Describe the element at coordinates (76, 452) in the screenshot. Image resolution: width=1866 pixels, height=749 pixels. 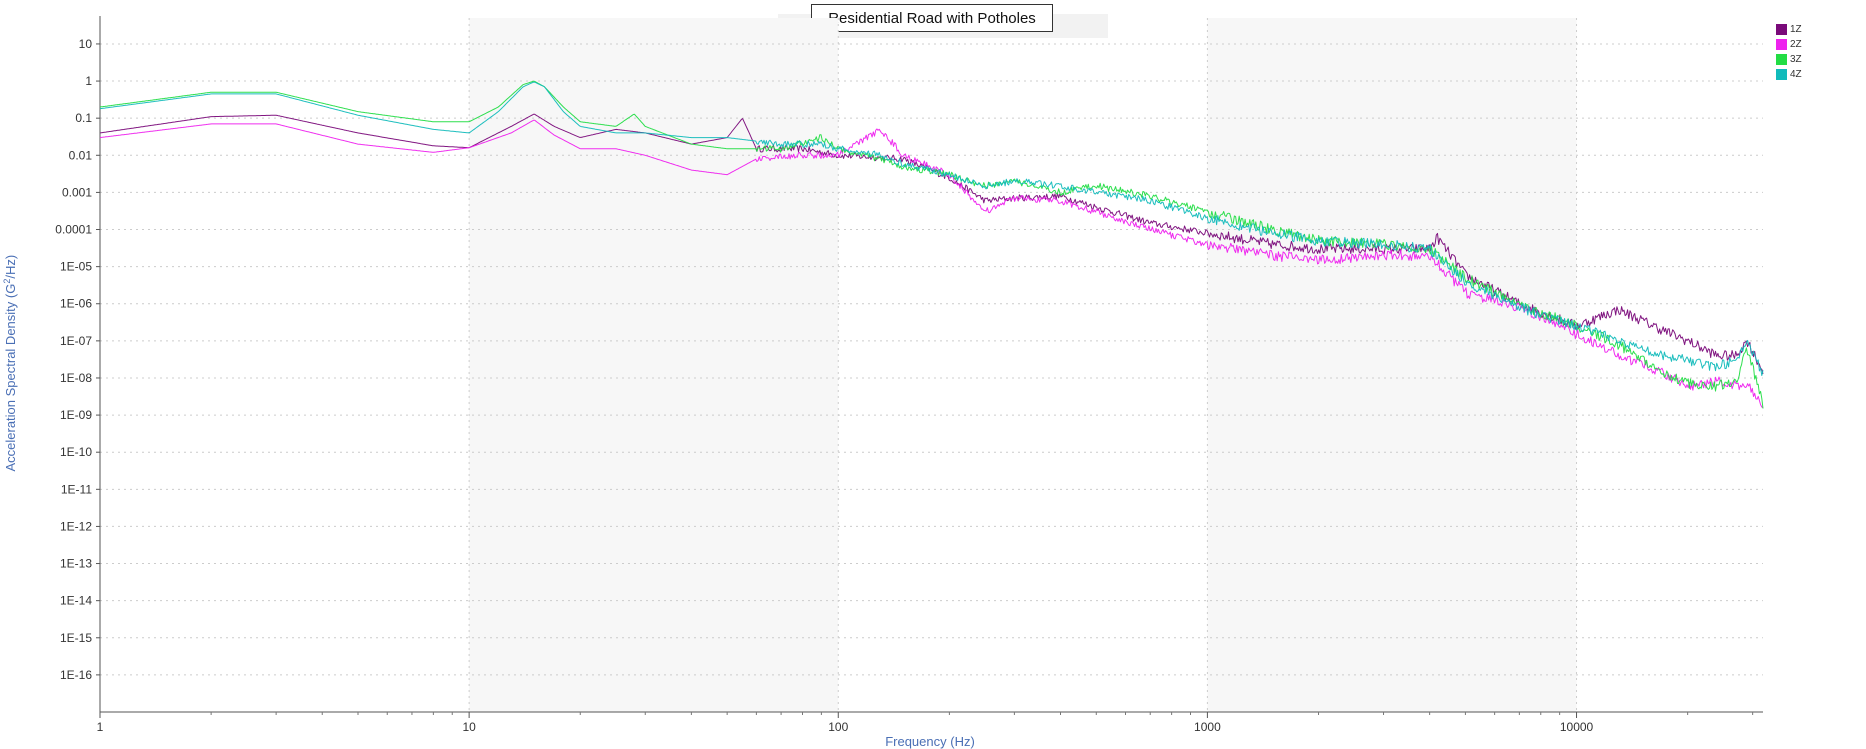
I see `y-tick-label: 1E-10` at that location.